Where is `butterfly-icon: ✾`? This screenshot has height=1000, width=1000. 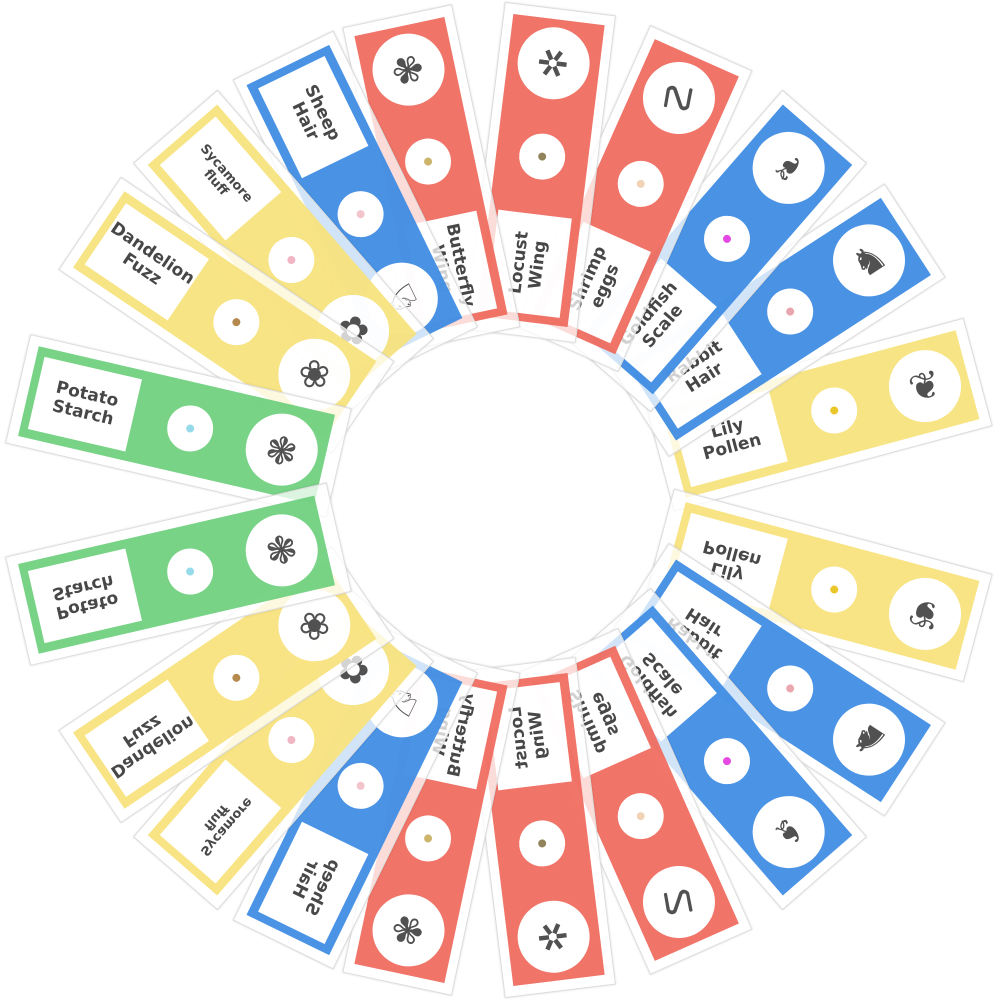
butterfly-icon: ✾ is located at coordinates (408, 930).